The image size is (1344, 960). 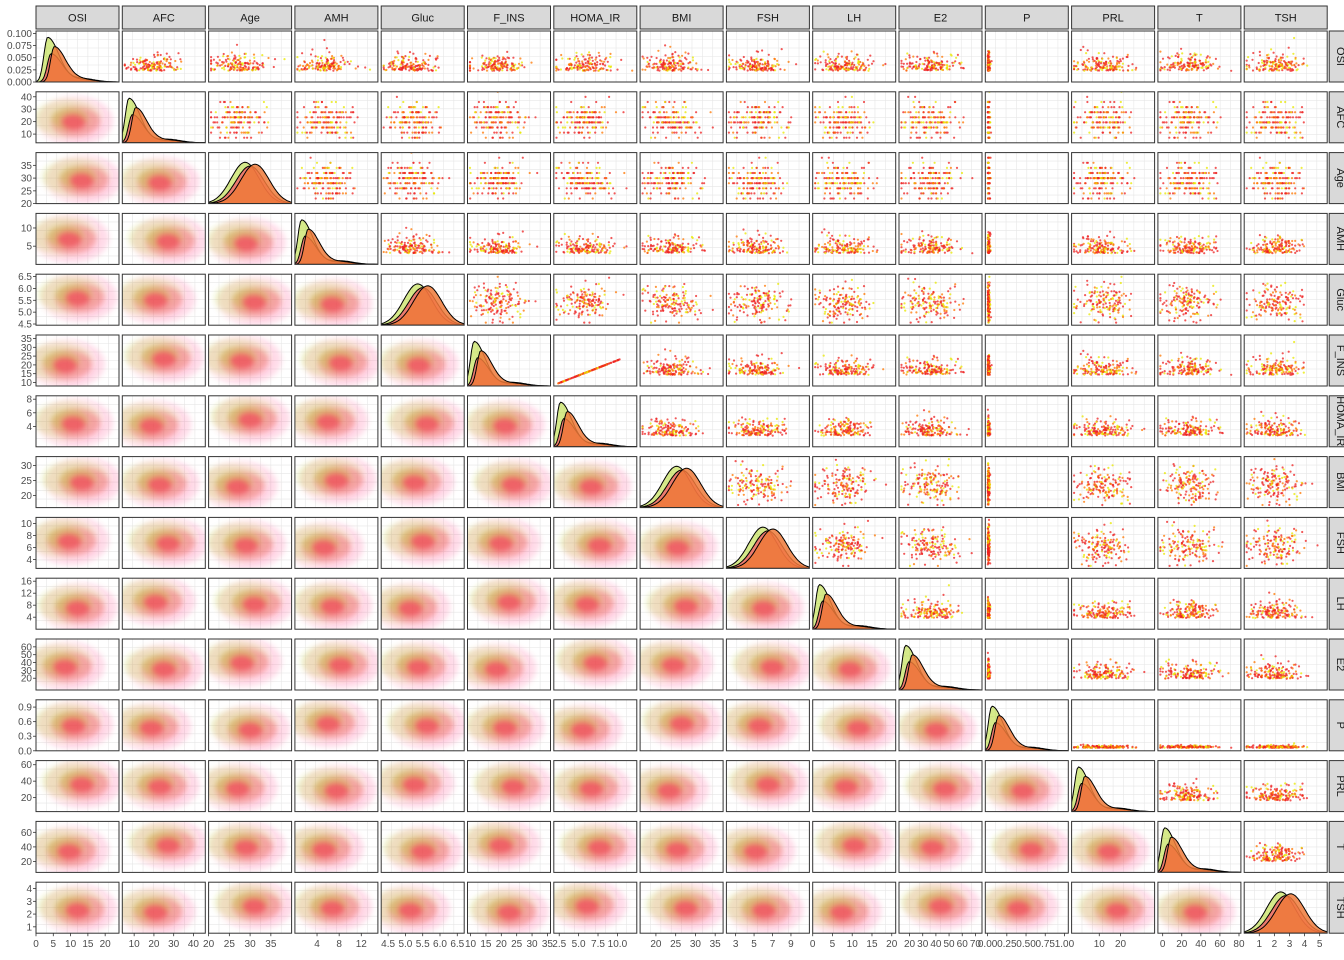 What do you see at coordinates (416, 176) in the screenshot?
I see `panel-marks` at bounding box center [416, 176].